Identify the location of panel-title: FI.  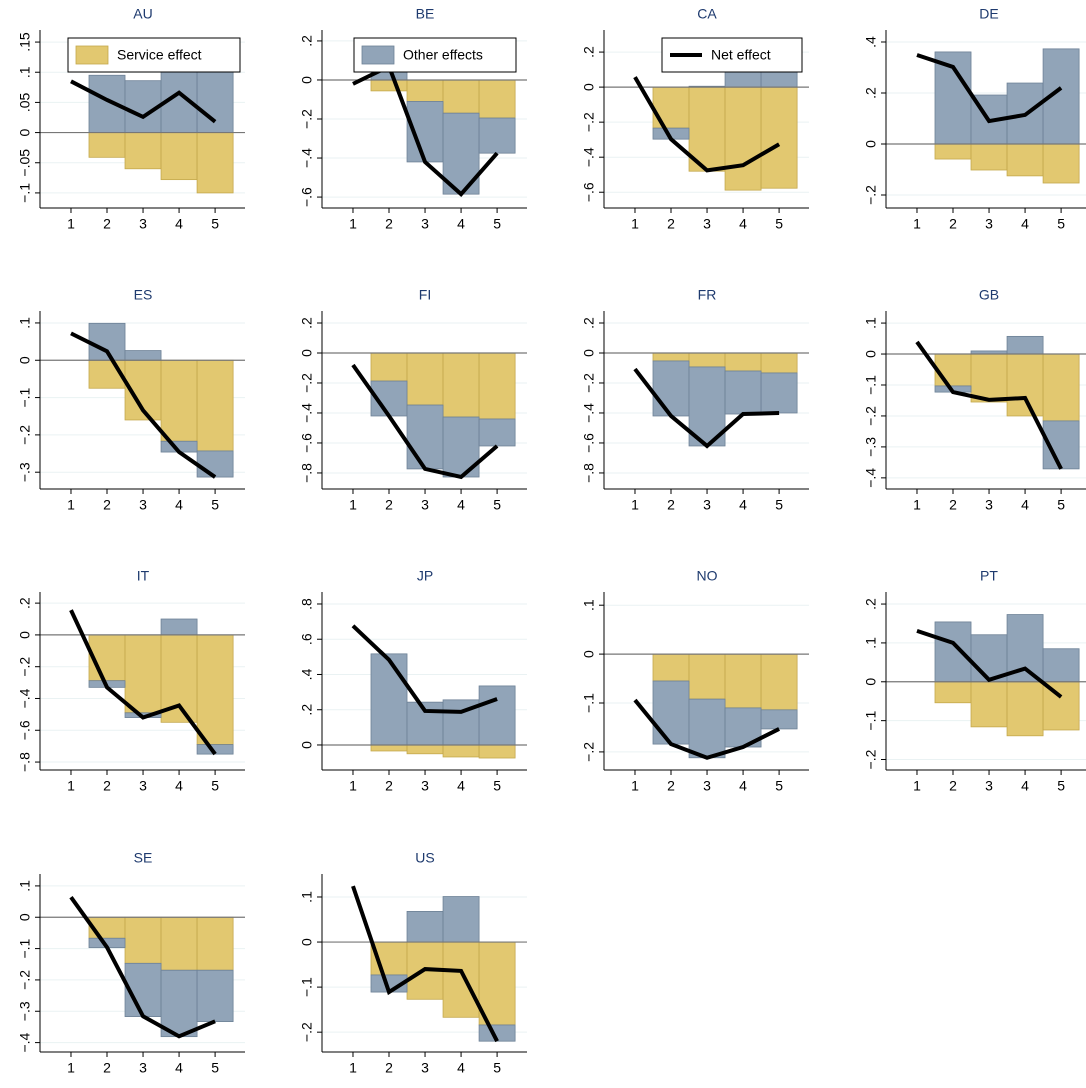
(425, 295).